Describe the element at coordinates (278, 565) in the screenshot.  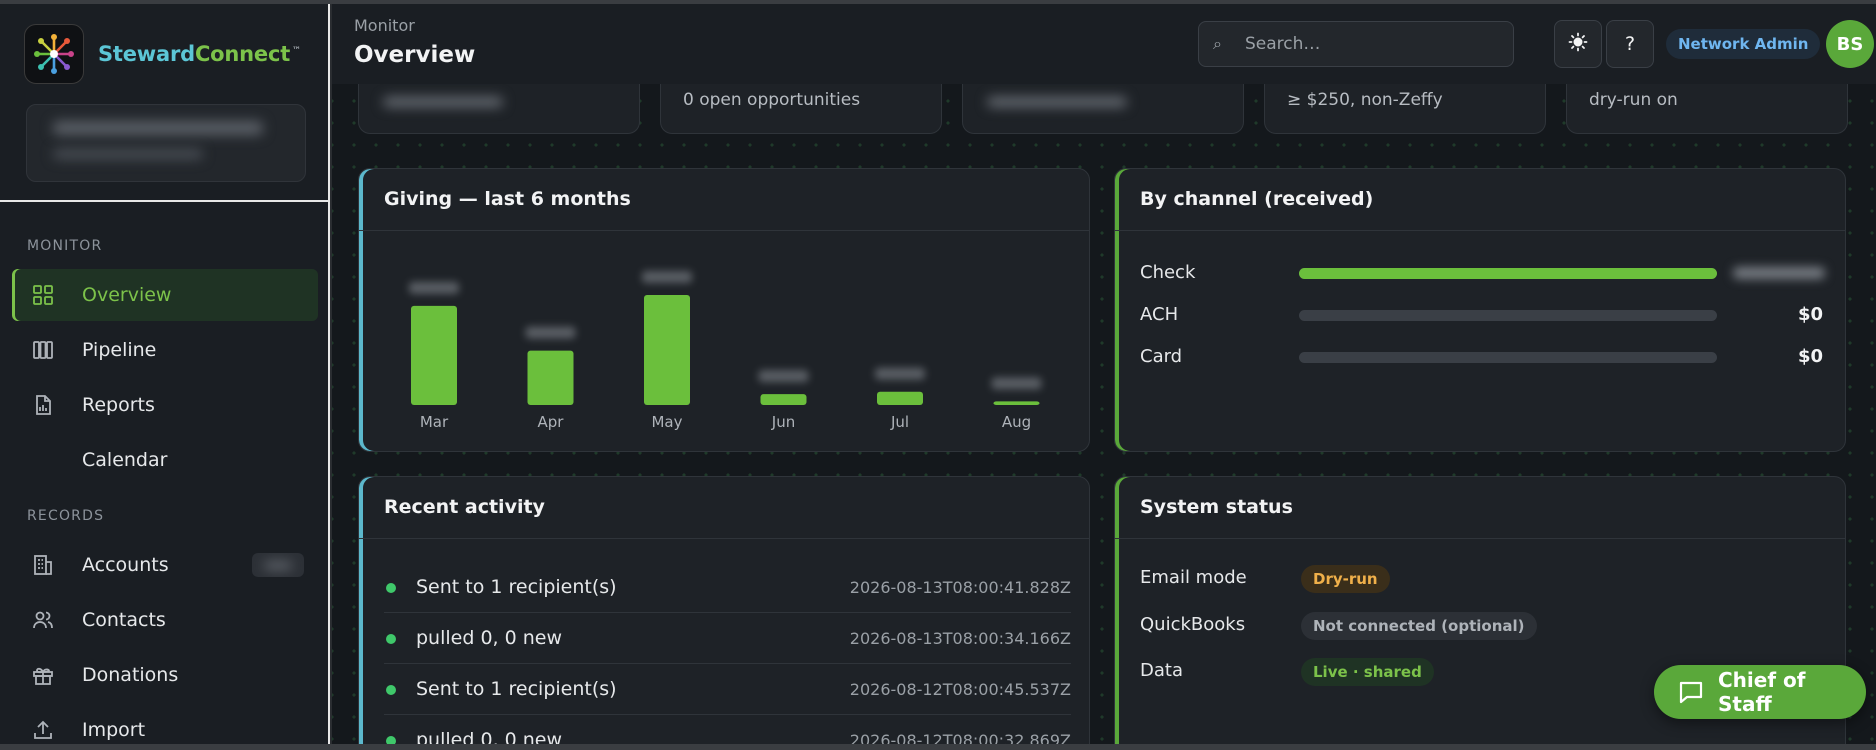
I see `accounts-count-badge` at that location.